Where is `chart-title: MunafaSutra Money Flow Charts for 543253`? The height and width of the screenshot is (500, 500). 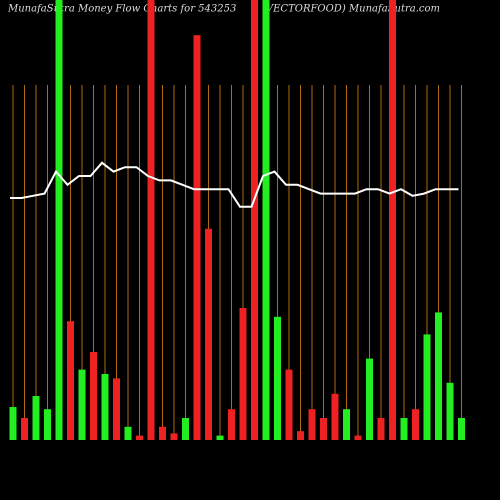 chart-title: MunafaSutra Money Flow Charts for 543253 is located at coordinates (121, 9).